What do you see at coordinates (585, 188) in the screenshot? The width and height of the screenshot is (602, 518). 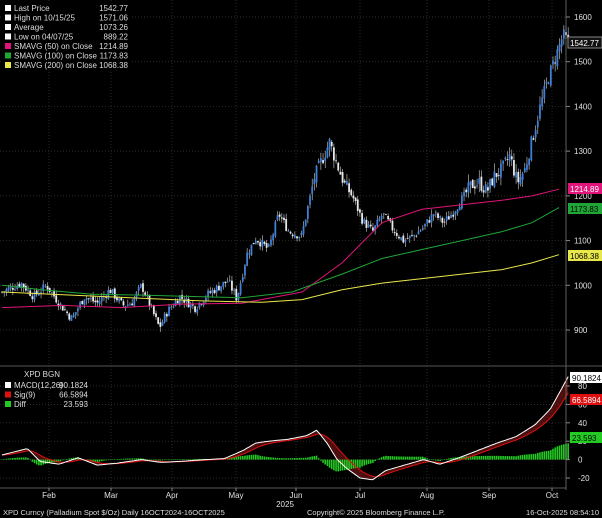 I see `last-value-tag` at bounding box center [585, 188].